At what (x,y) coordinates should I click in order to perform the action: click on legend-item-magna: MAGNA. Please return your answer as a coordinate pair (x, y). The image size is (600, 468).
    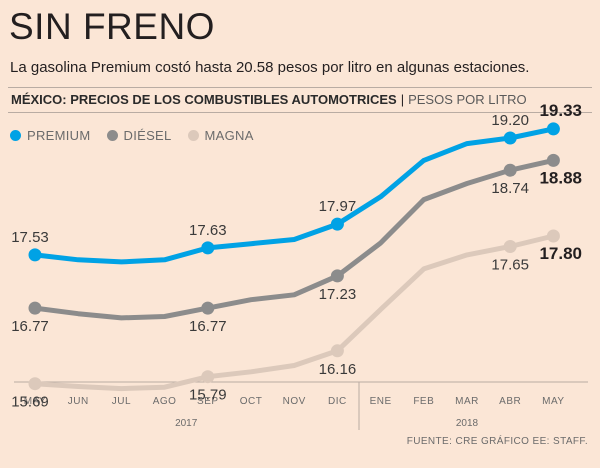
    Looking at the image, I should click on (220, 135).